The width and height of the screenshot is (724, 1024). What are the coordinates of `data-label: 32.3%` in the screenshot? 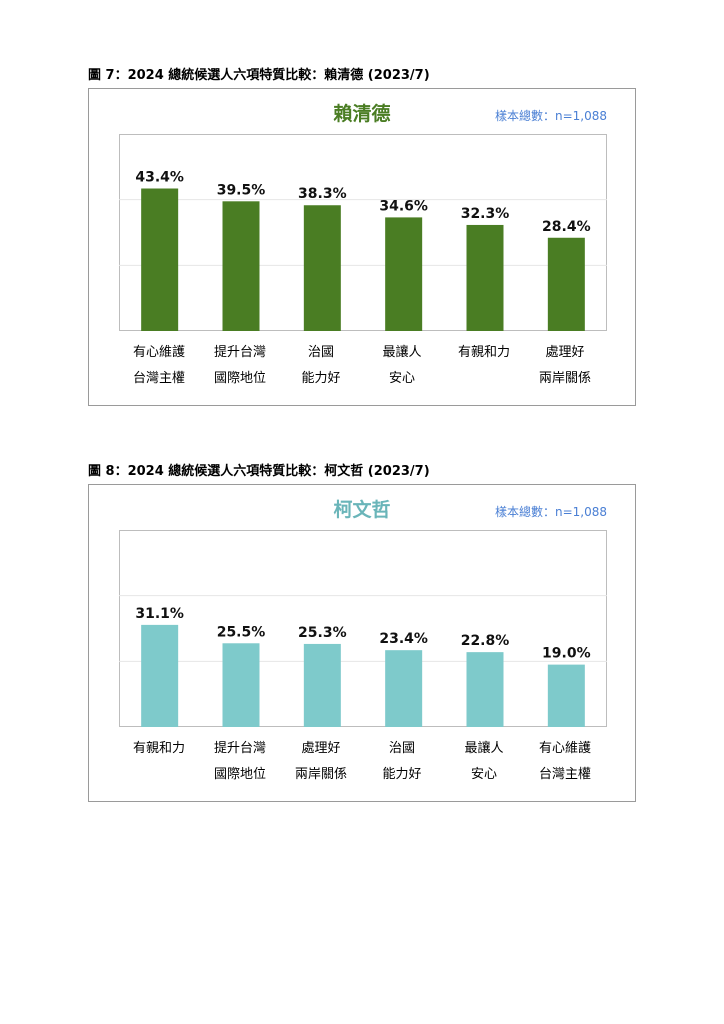 It's located at (485, 214).